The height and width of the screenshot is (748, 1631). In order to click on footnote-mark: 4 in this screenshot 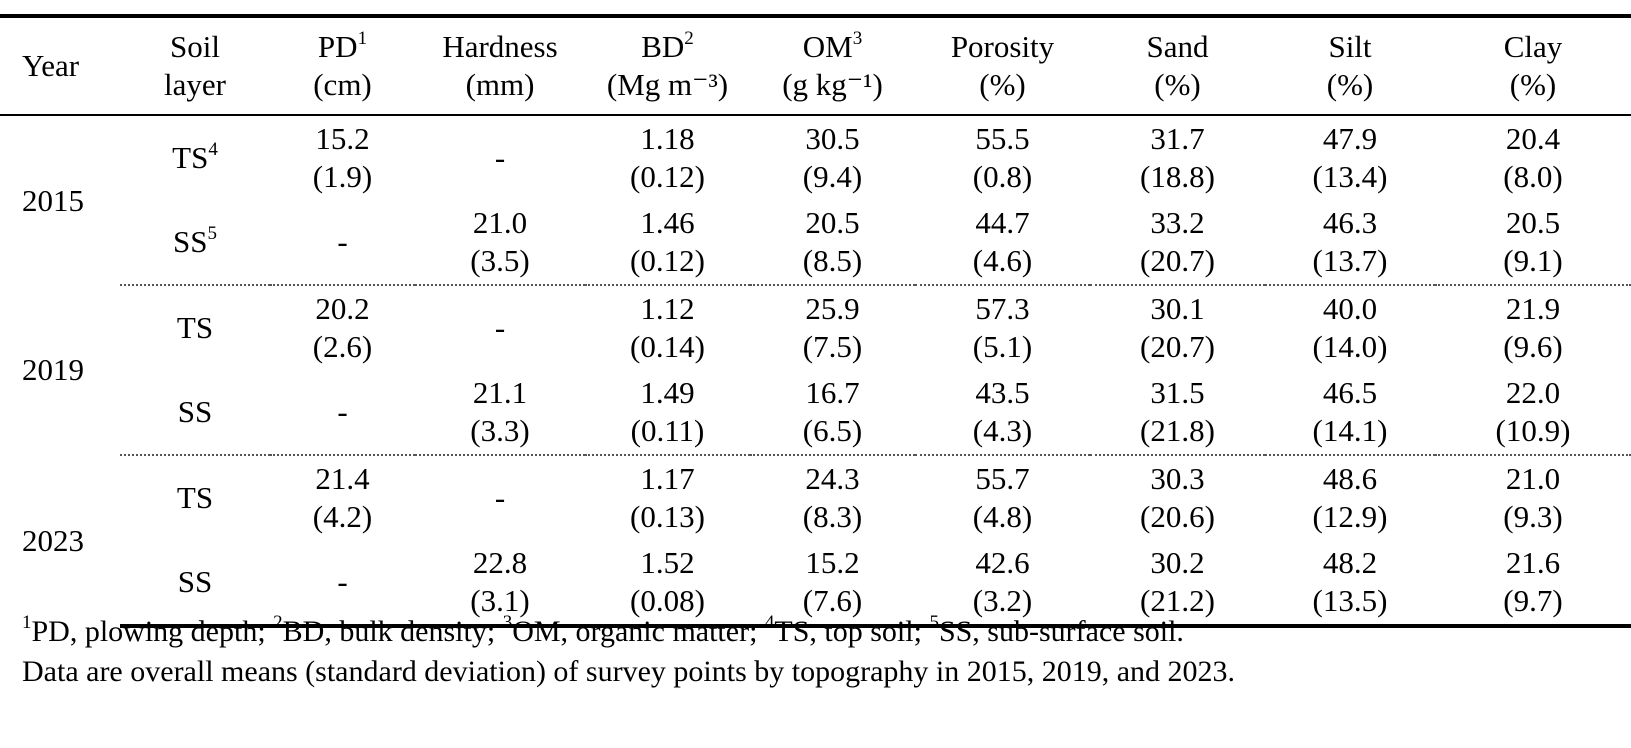, I will do `click(769, 622)`.